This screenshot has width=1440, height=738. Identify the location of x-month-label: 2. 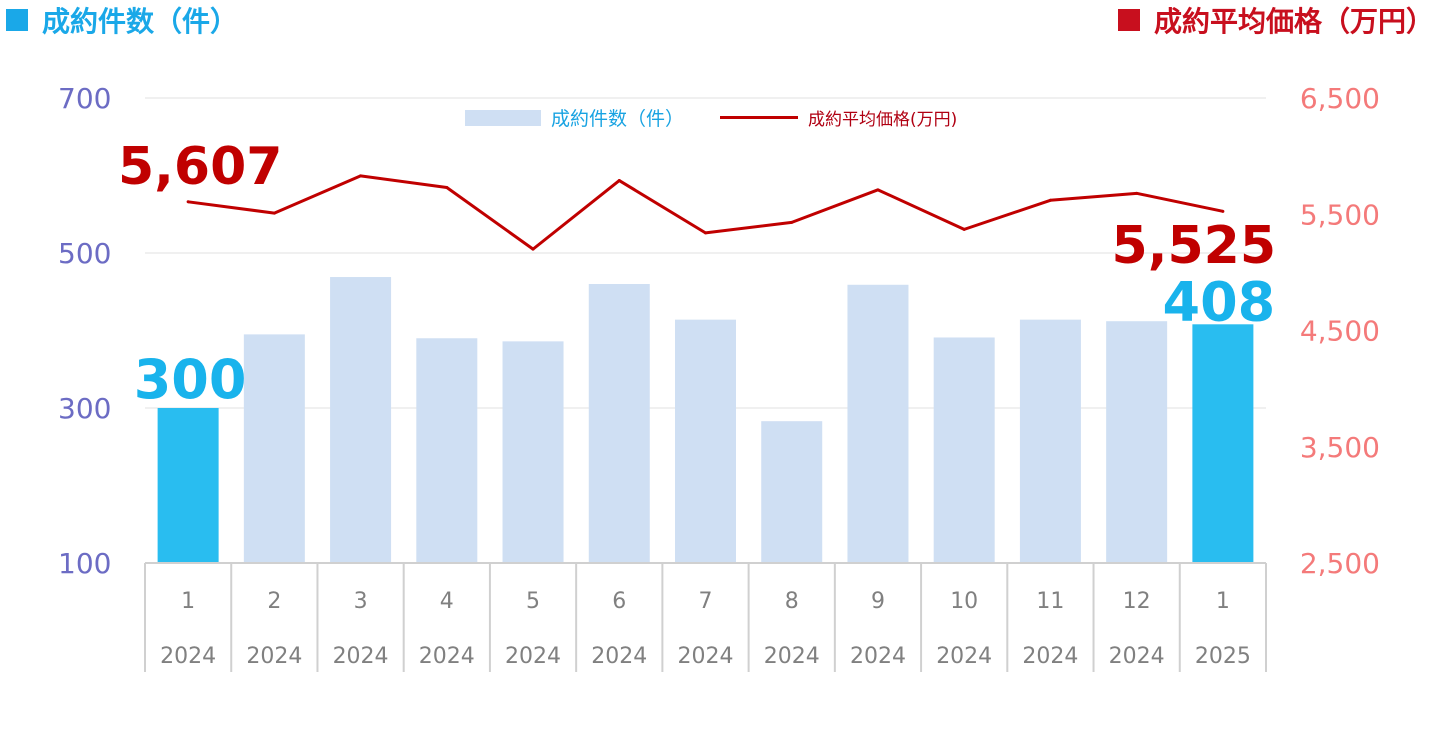
(274, 601).